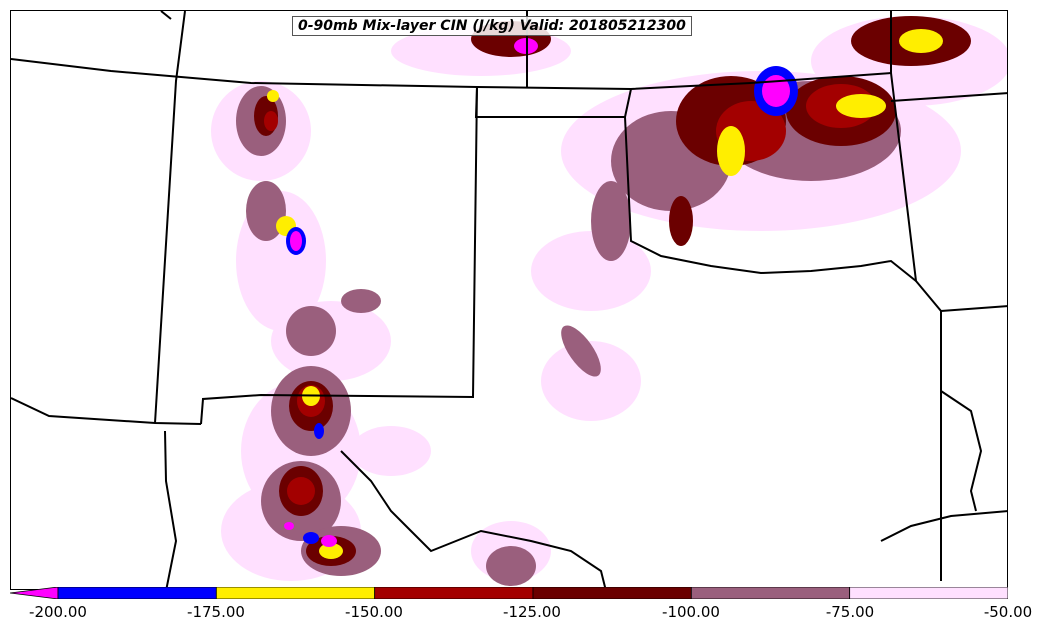 The width and height of the screenshot is (1044, 633). What do you see at coordinates (58, 612) in the screenshot?
I see `colorbar-tick-label: -200.00` at bounding box center [58, 612].